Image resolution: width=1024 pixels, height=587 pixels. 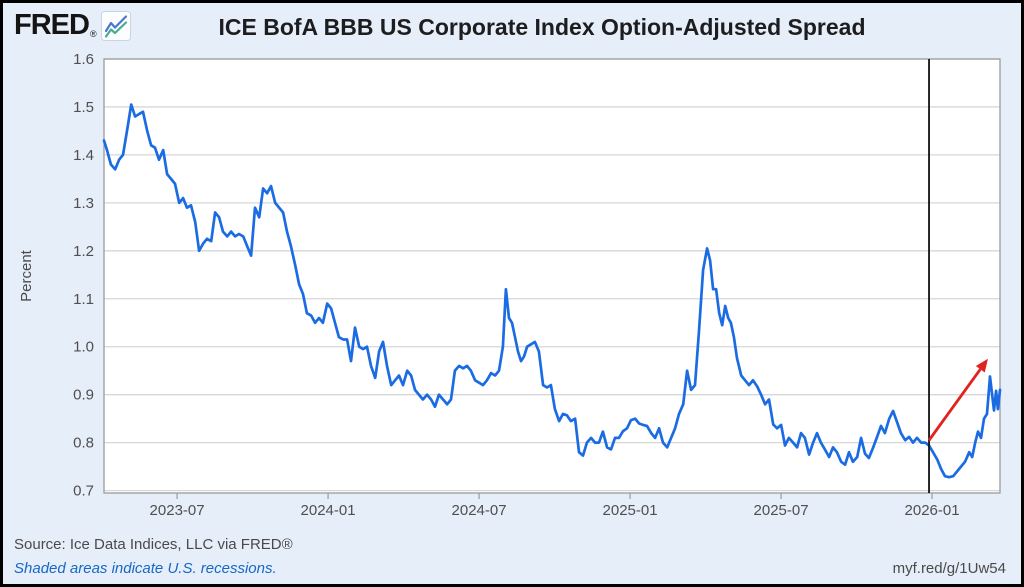 I want to click on fred-logo: FRED ®, so click(x=72, y=25).